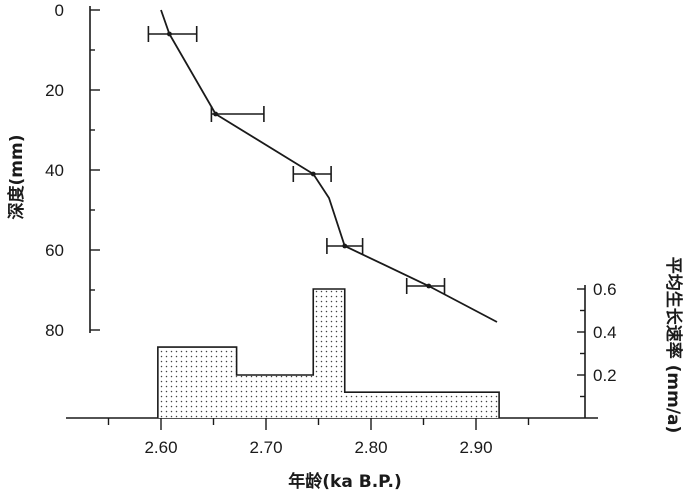 This screenshot has width=700, height=498. Describe the element at coordinates (54, 330) in the screenshot. I see `depth-tick-label: 80` at that location.